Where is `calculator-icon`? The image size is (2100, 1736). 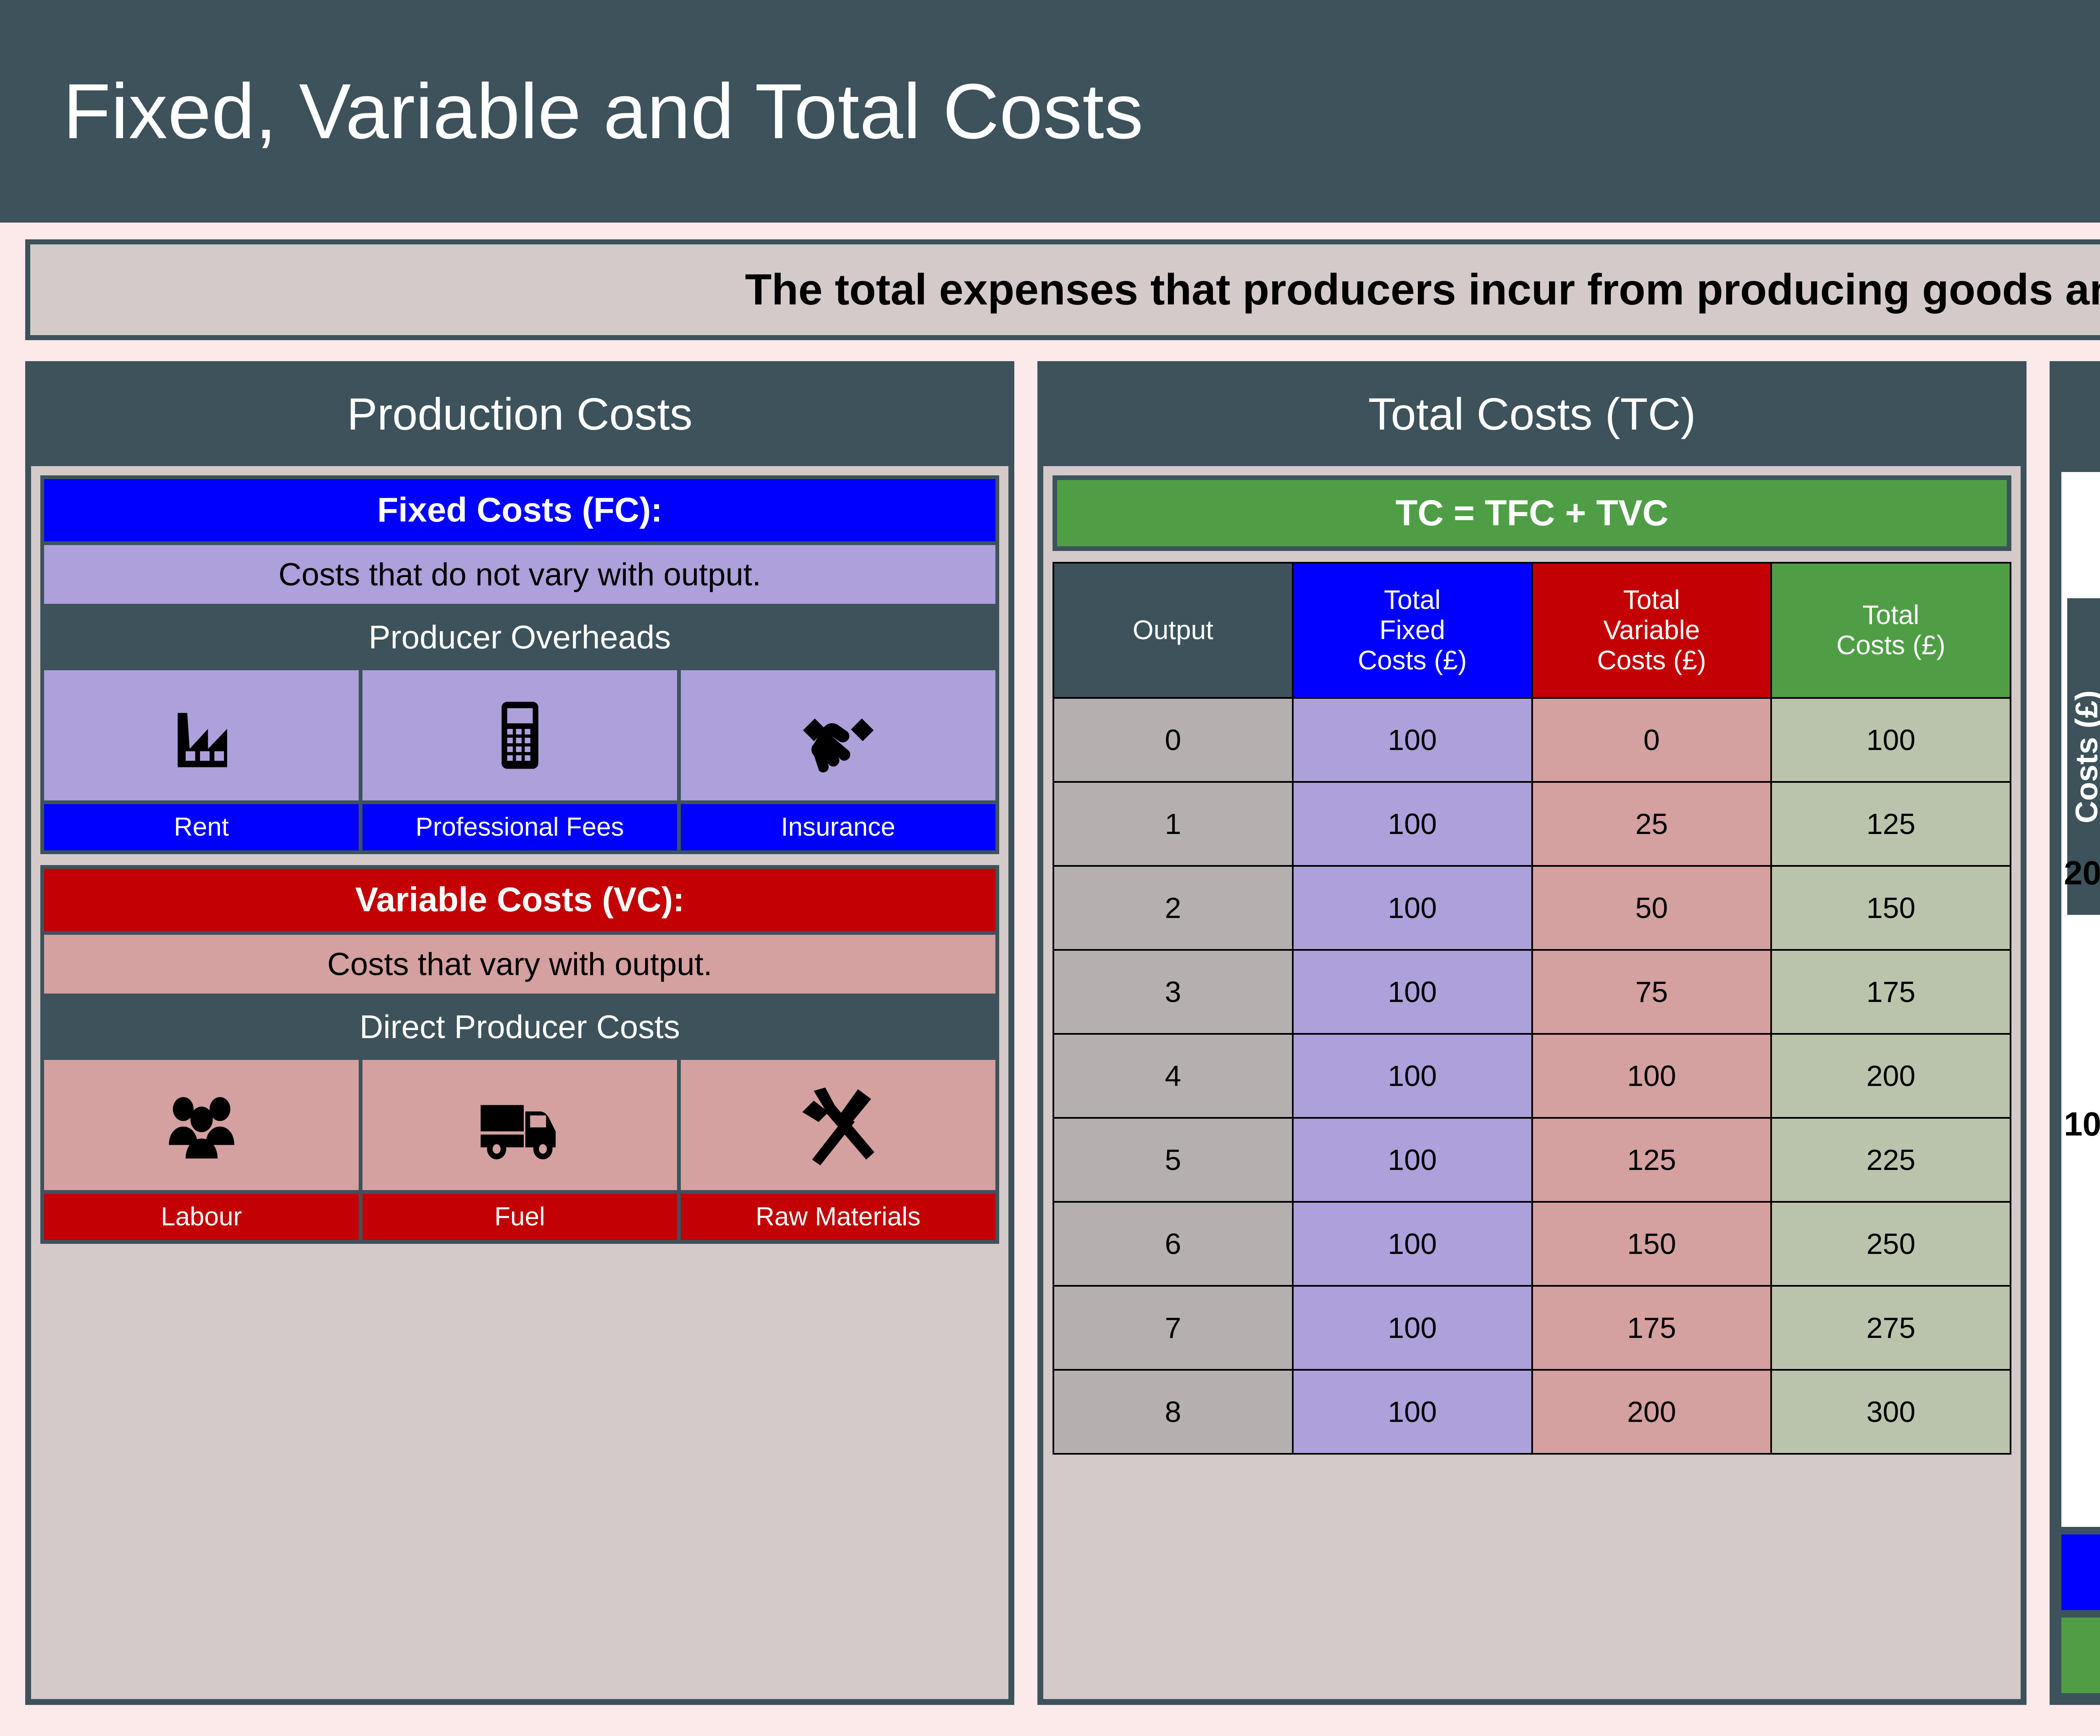
calculator-icon is located at coordinates (519, 735).